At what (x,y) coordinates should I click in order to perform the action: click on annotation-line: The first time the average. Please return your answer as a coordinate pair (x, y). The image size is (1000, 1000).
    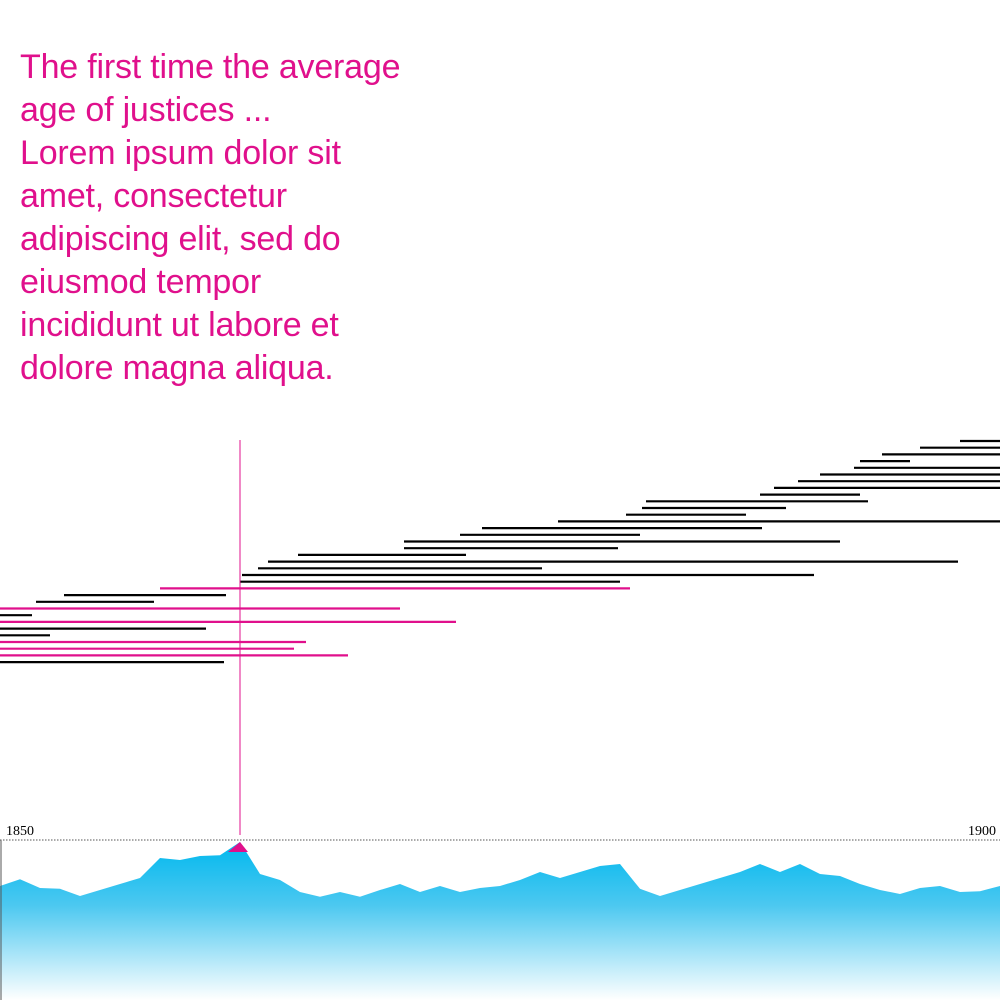
    Looking at the image, I should click on (210, 67).